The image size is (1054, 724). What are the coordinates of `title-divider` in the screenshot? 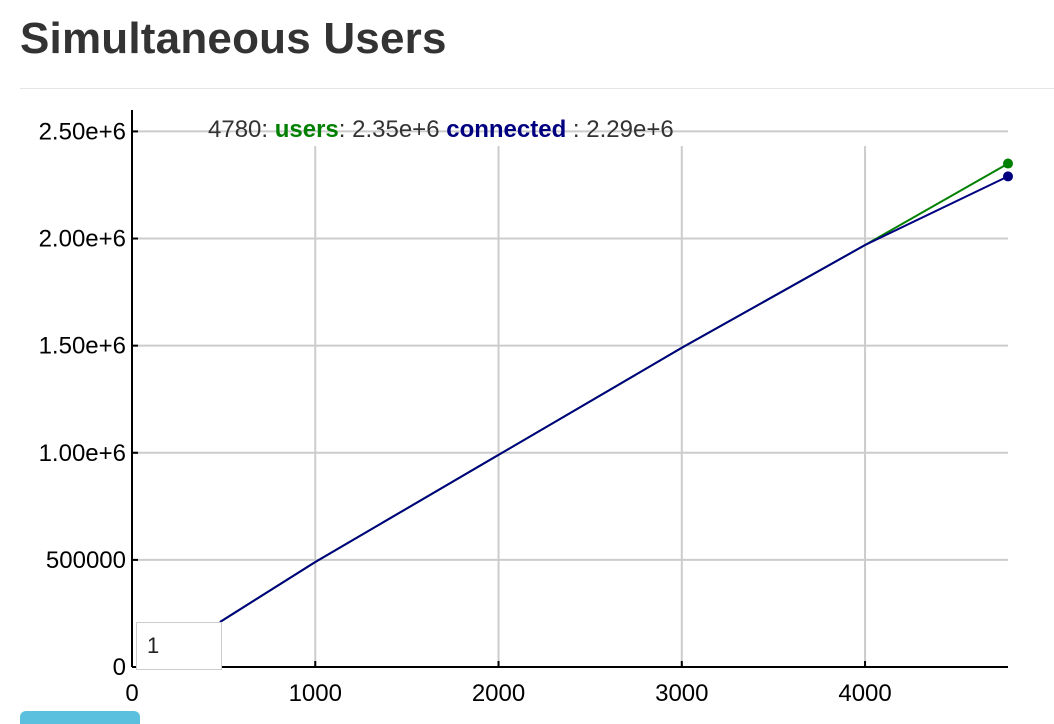 It's located at (537, 88).